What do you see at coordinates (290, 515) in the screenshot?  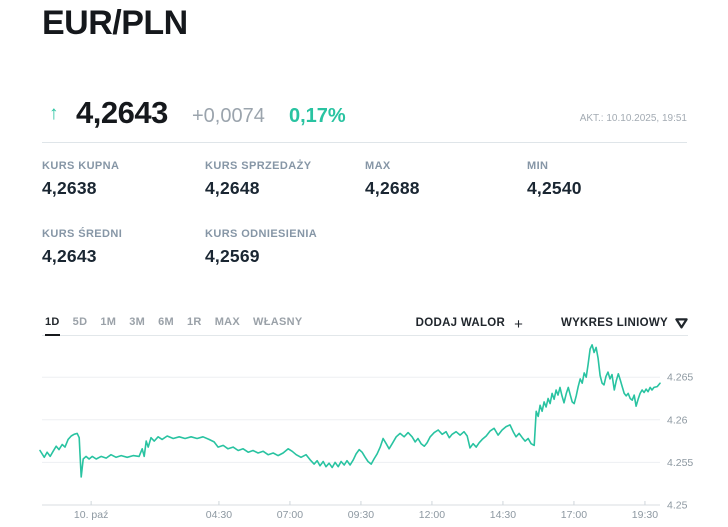 I see `svg-text: 07:00` at bounding box center [290, 515].